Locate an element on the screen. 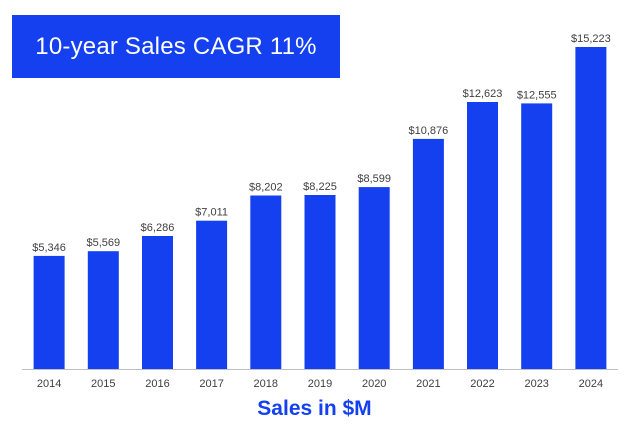  bar-2021 is located at coordinates (428, 253).